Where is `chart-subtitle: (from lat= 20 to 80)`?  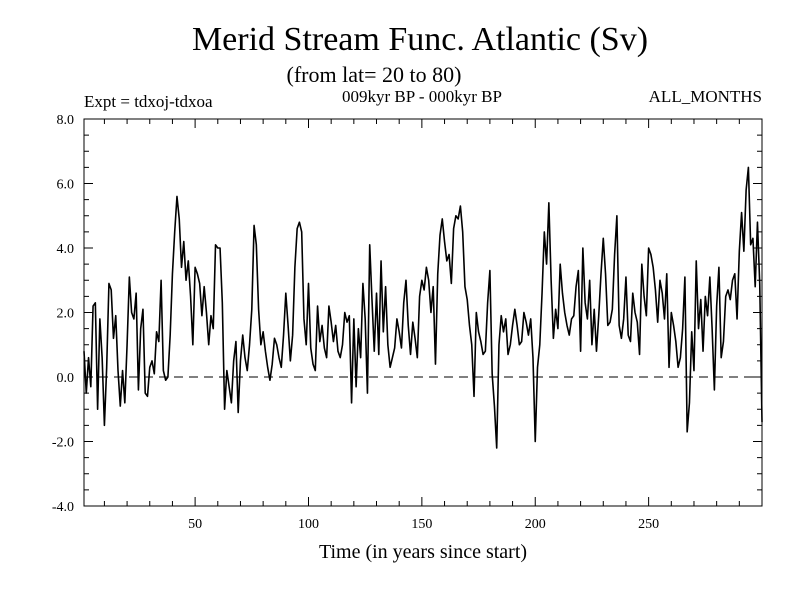 chart-subtitle: (from lat= 20 to 80) is located at coordinates (374, 74).